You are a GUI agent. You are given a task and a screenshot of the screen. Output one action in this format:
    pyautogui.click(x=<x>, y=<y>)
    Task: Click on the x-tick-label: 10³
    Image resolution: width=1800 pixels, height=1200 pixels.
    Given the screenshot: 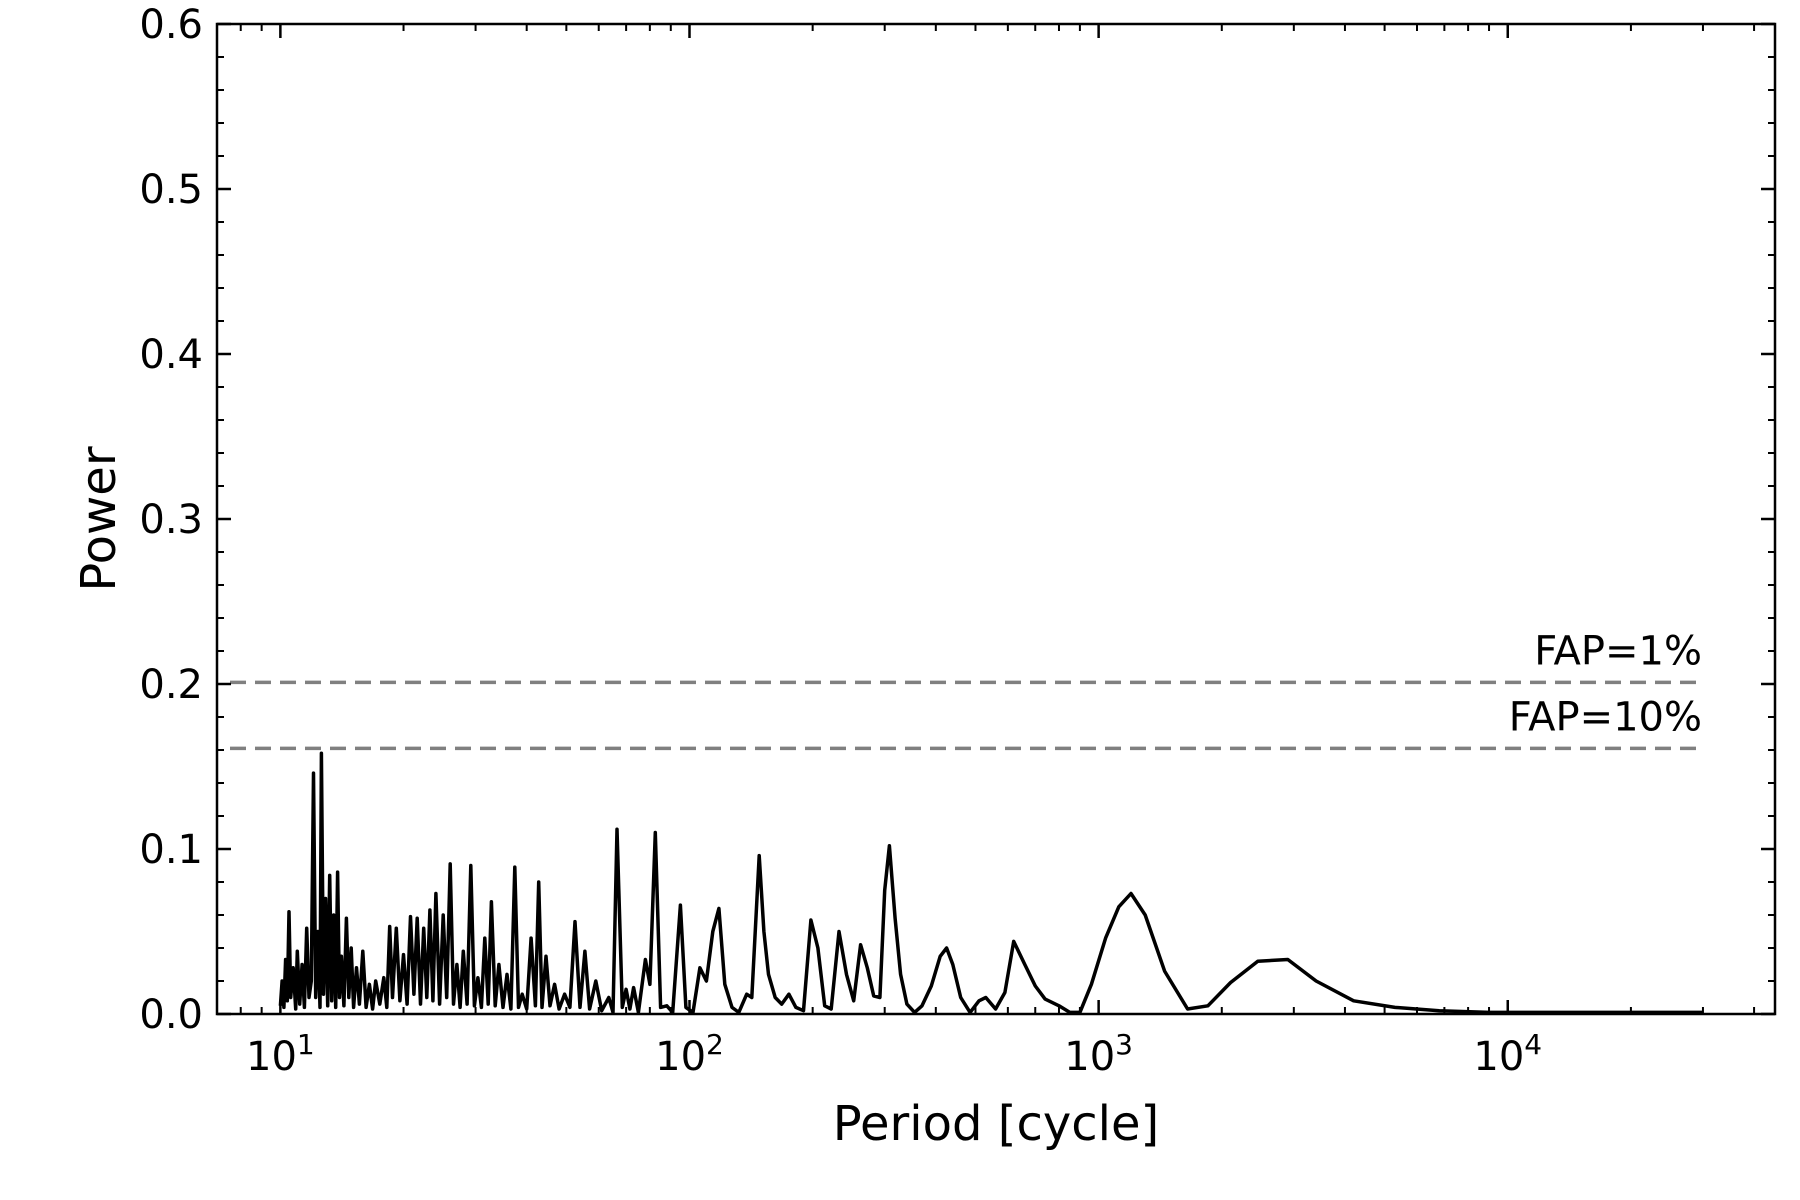 What is the action you would take?
    pyautogui.click(x=1098, y=1054)
    